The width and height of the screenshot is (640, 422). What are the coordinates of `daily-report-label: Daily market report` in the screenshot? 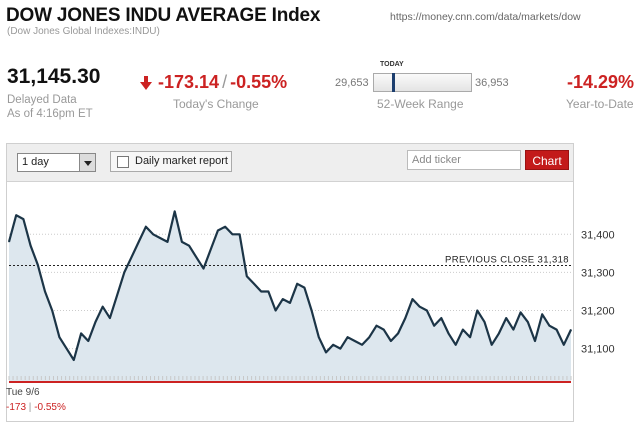 It's located at (181, 161).